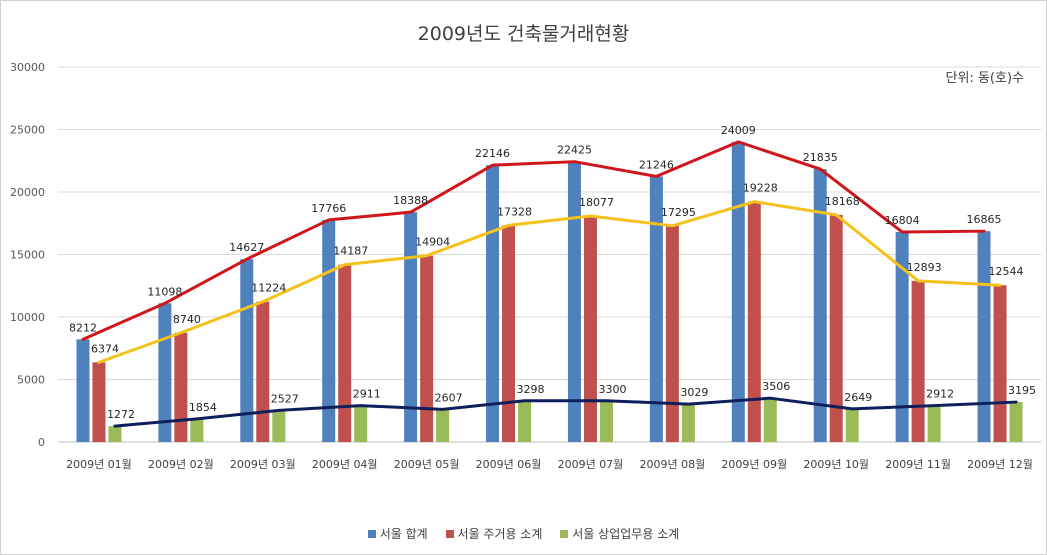 This screenshot has width=1047, height=555. Describe the element at coordinates (842, 201) in the screenshot. I see `data-label: 18168` at that location.